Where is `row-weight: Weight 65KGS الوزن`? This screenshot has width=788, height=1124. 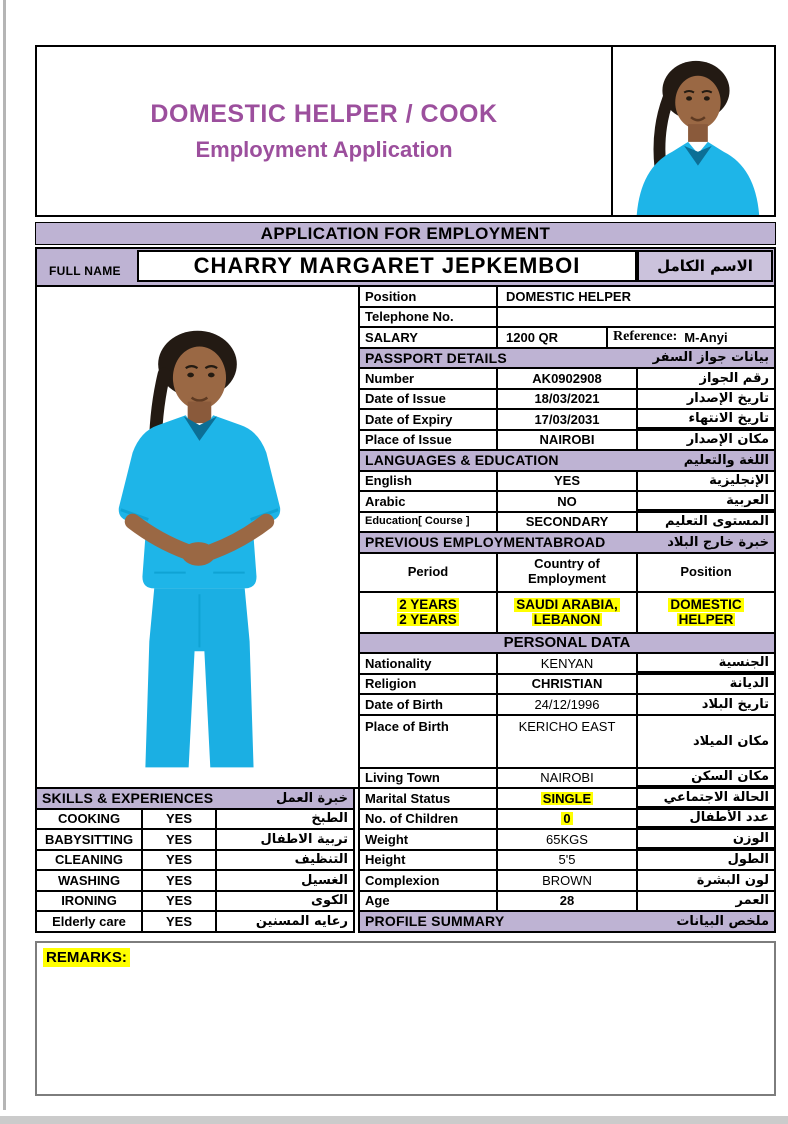
row-weight: Weight 65KGS الوزن is located at coordinates (567, 840).